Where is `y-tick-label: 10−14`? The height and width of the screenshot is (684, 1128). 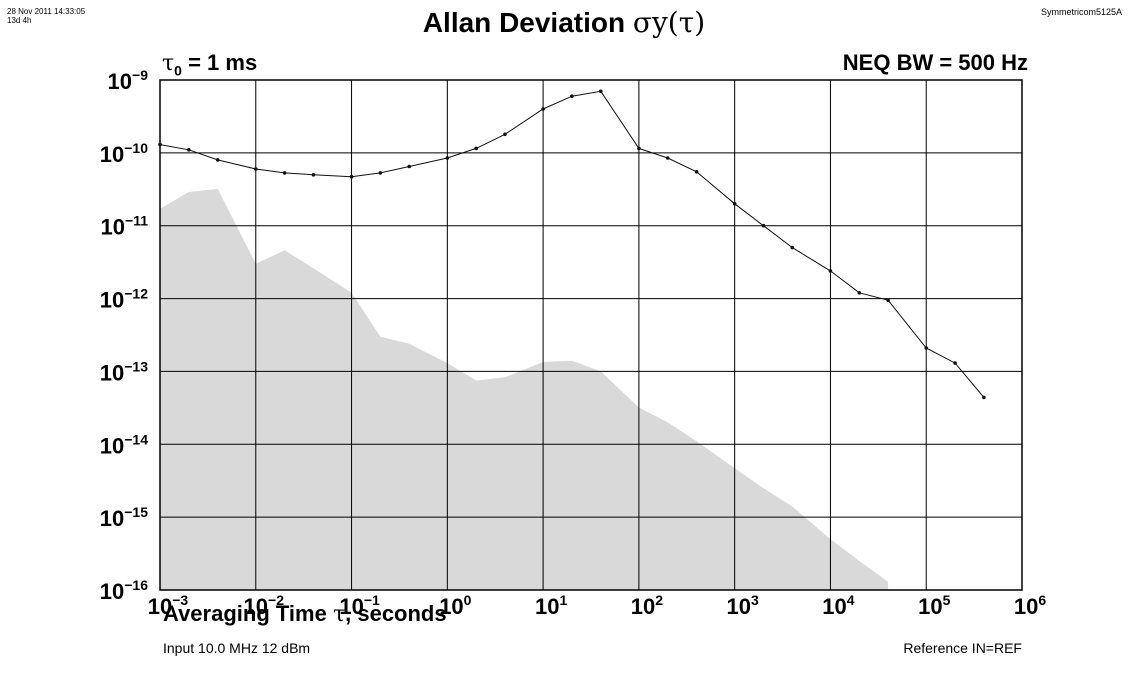
y-tick-label: 10−14 is located at coordinates (124, 444).